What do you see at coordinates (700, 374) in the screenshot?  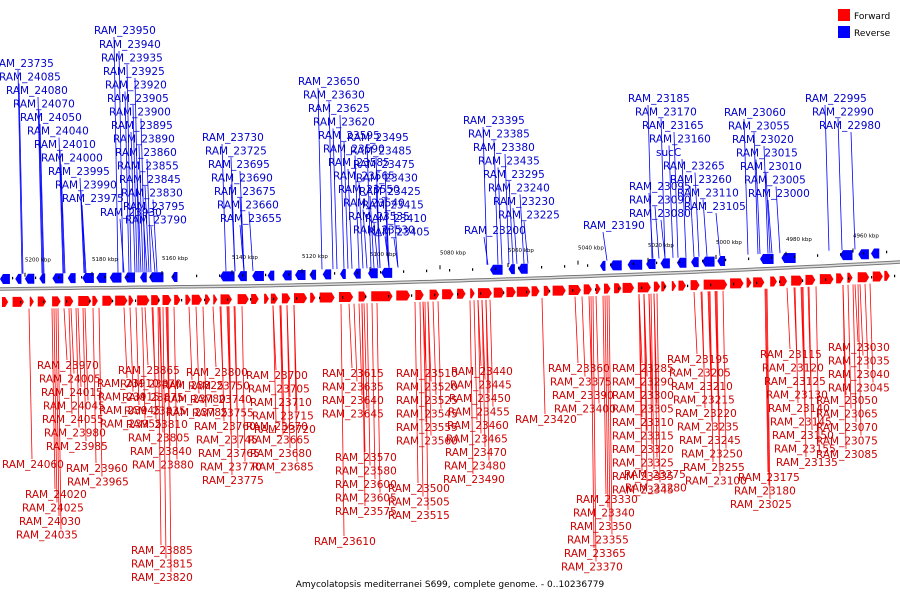 I see `forward-gene-label: RAM_23205` at bounding box center [700, 374].